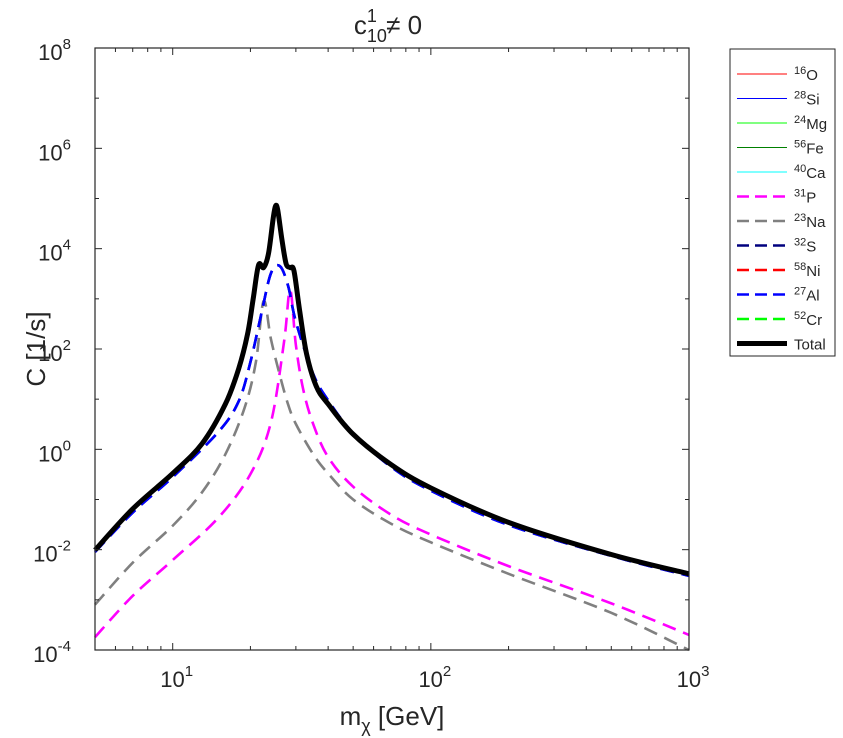 This screenshot has width=843, height=738. I want to click on x-tick-label: 10², so click(434, 677).